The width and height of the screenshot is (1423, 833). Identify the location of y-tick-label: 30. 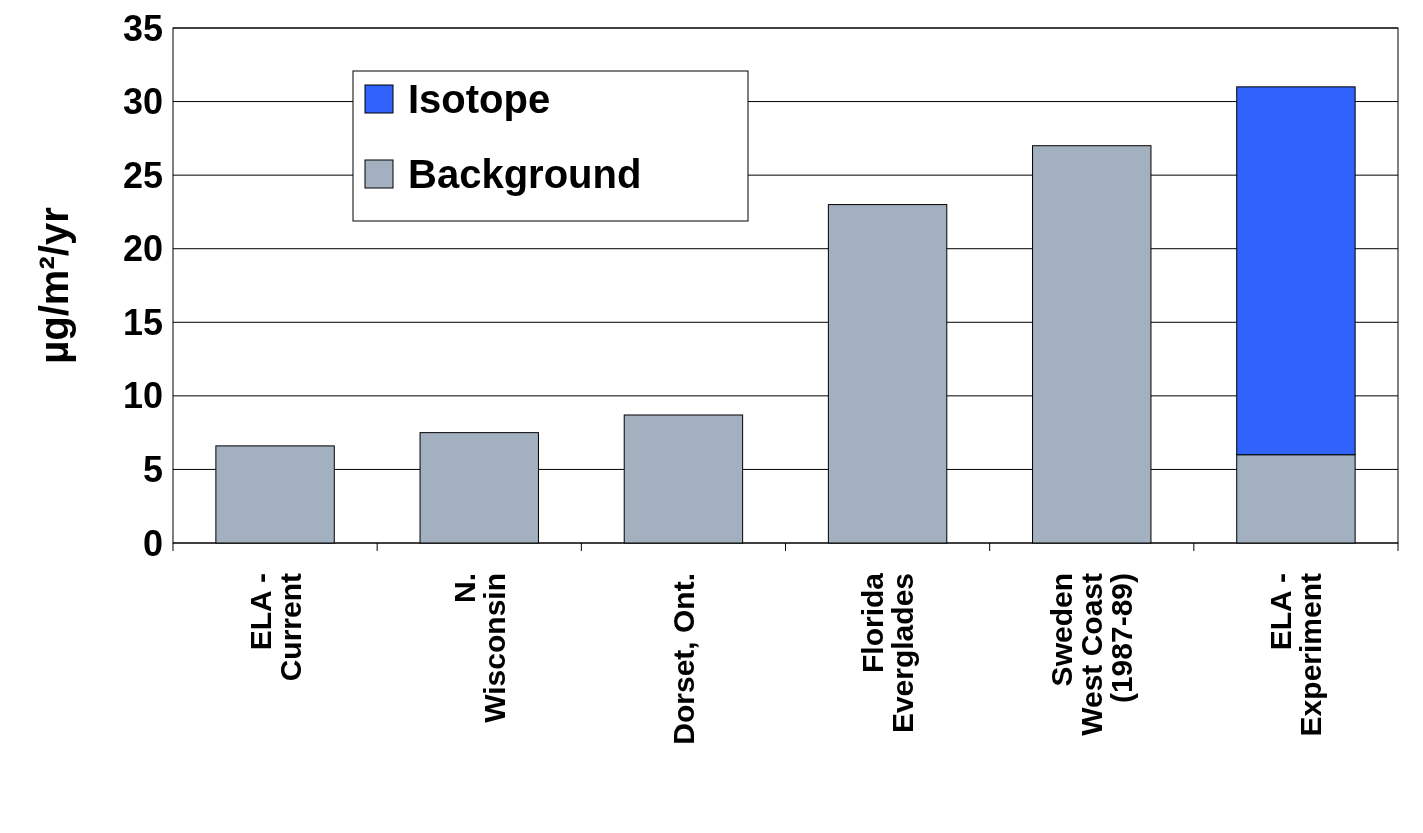
(142, 102).